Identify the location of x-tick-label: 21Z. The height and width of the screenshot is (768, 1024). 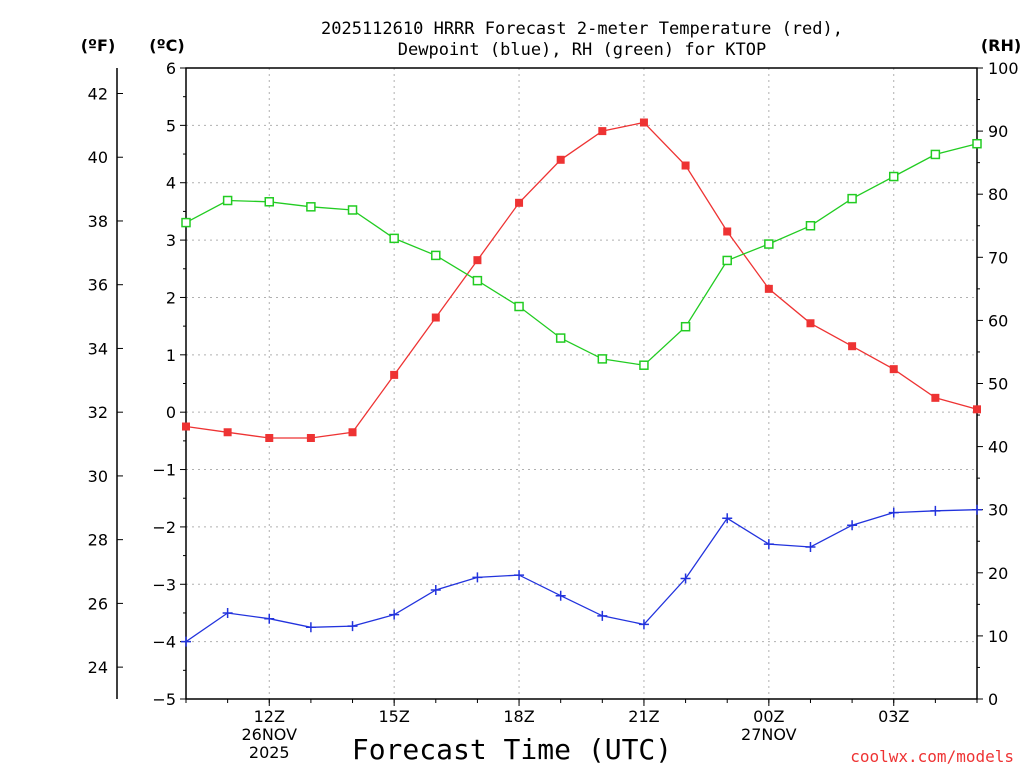
(643, 716).